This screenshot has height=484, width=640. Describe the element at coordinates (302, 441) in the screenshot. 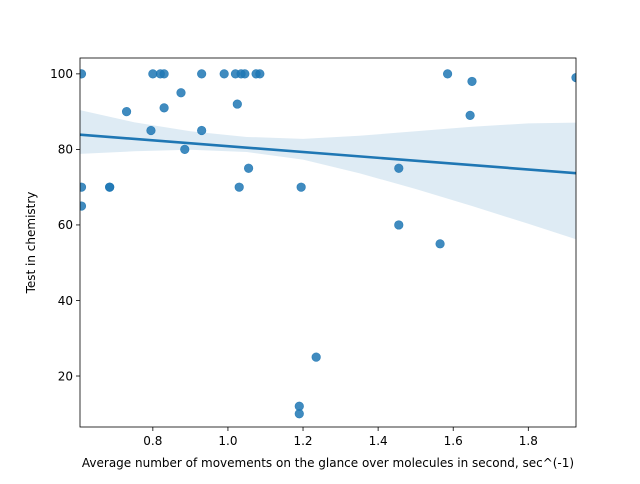

I see `x-tick-label: 1.2` at that location.